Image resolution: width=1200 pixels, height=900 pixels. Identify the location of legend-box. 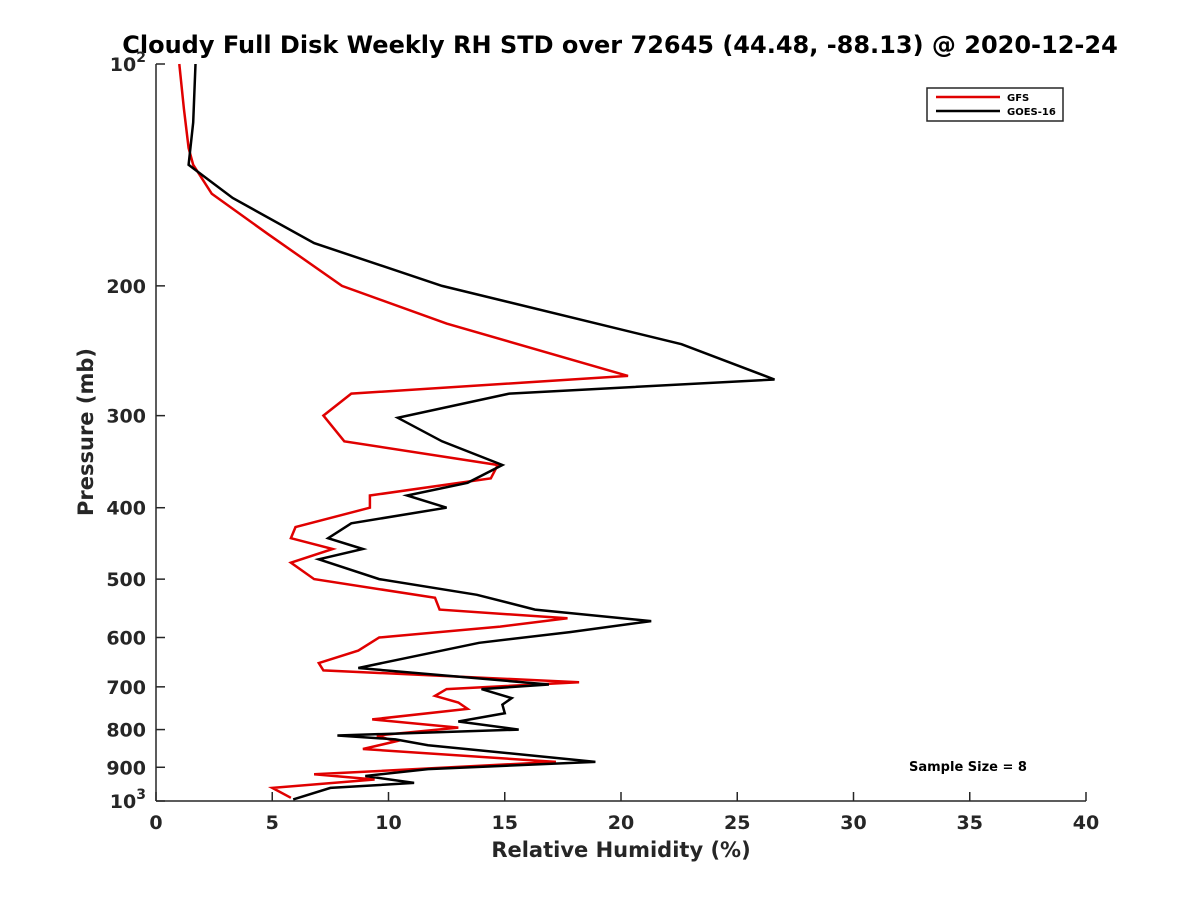
(995, 104).